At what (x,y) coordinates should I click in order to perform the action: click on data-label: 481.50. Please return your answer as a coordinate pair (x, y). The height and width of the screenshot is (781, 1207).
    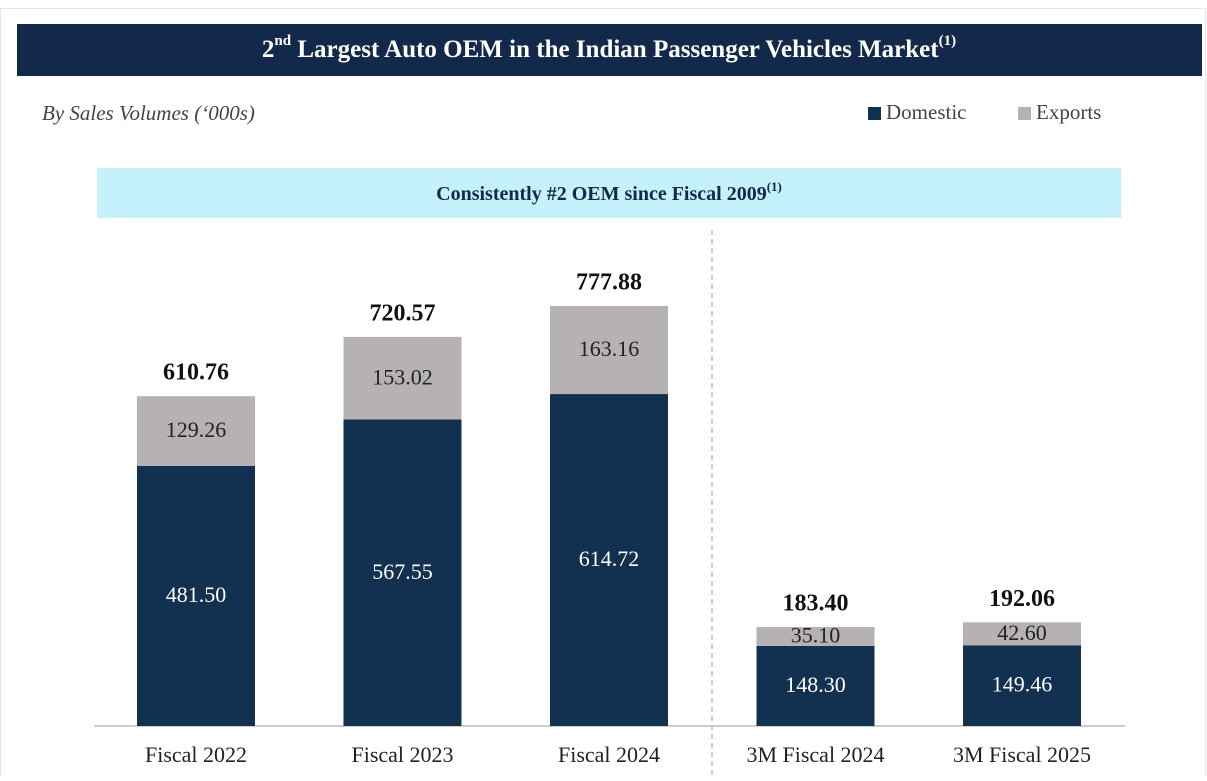
    Looking at the image, I should click on (196, 594).